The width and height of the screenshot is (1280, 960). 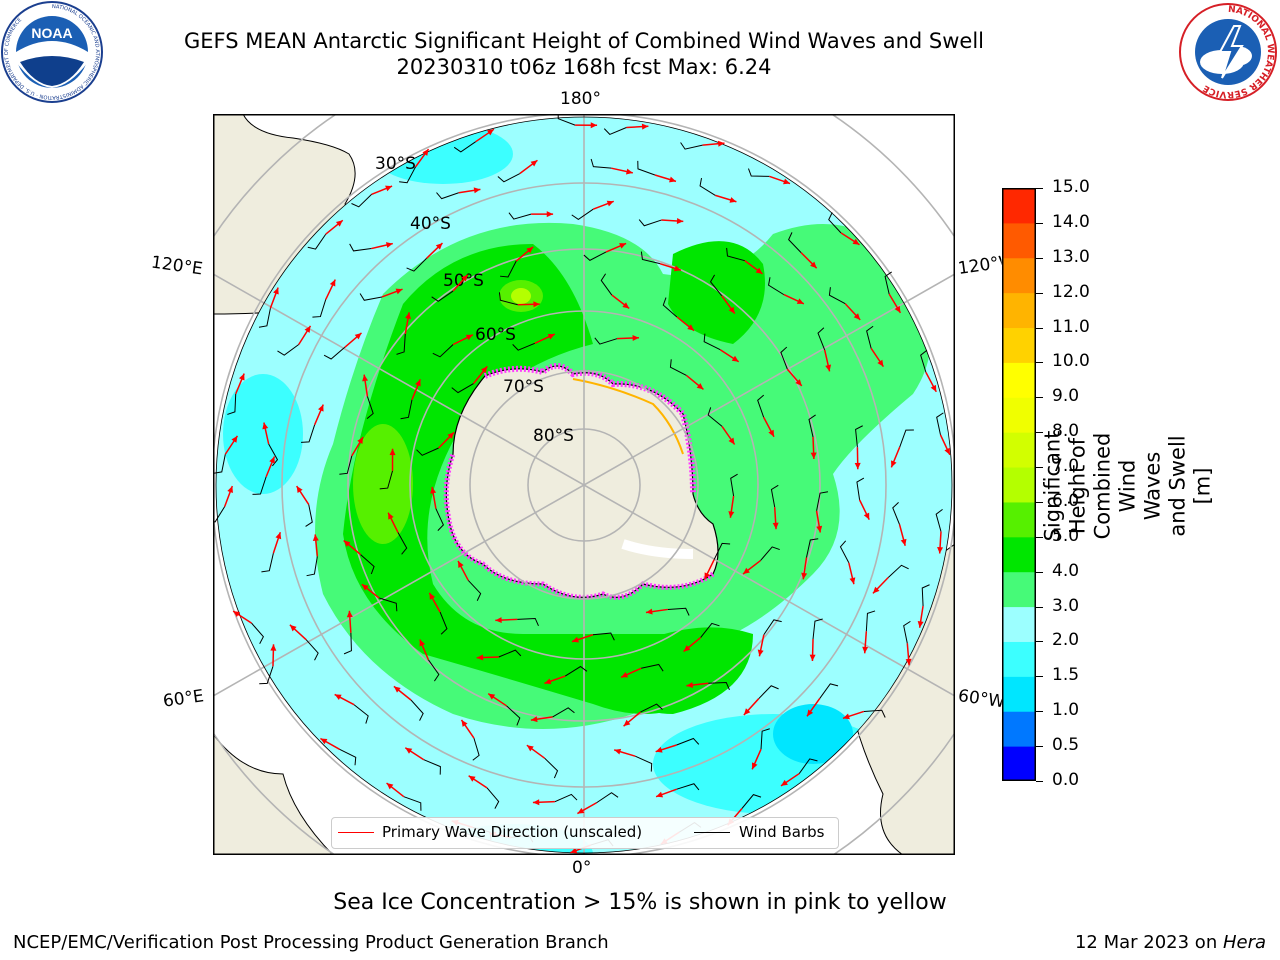 What do you see at coordinates (51, 33) in the screenshot?
I see `noaa-logo-text: NOAA` at bounding box center [51, 33].